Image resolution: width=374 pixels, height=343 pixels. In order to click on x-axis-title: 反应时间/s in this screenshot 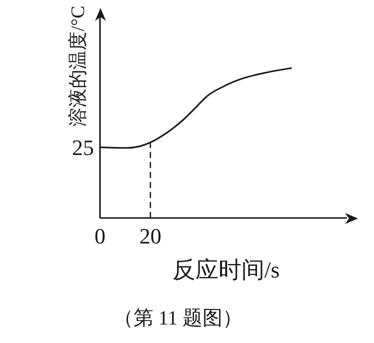, I will do `click(226, 270)`.